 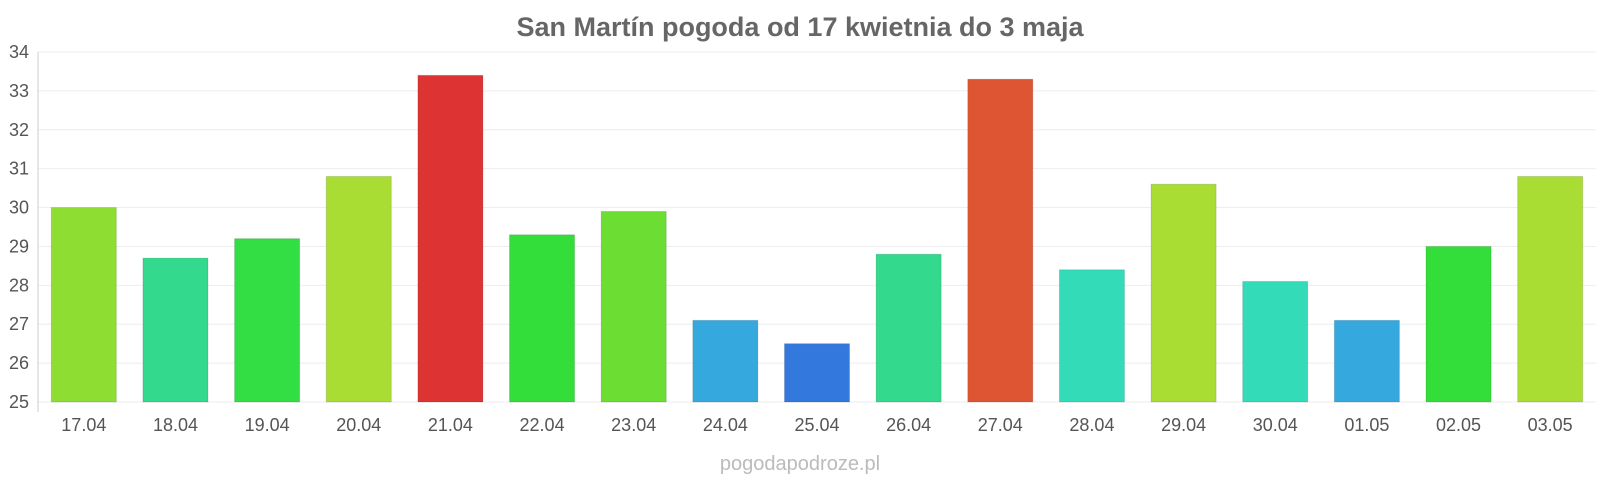 What do you see at coordinates (1550, 425) in the screenshot?
I see `x-tick-label: 03.05` at bounding box center [1550, 425].